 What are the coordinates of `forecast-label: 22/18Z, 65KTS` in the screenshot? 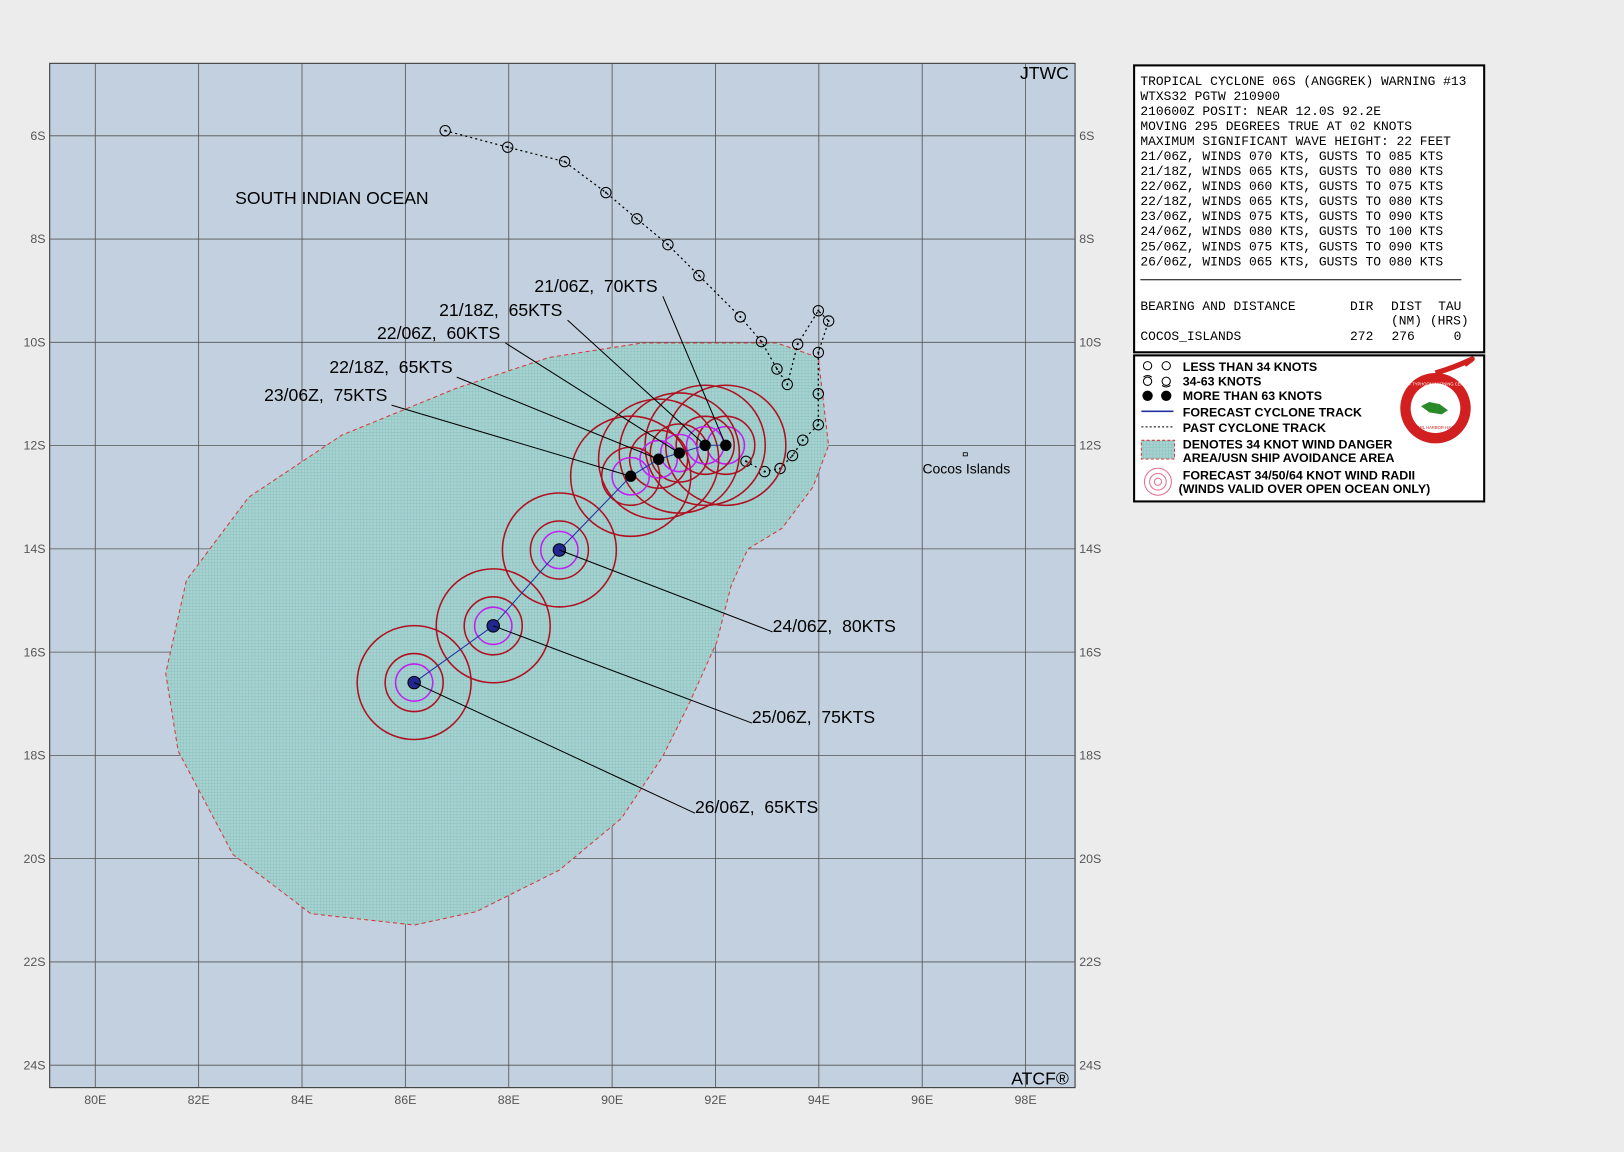 It's located at (390, 367).